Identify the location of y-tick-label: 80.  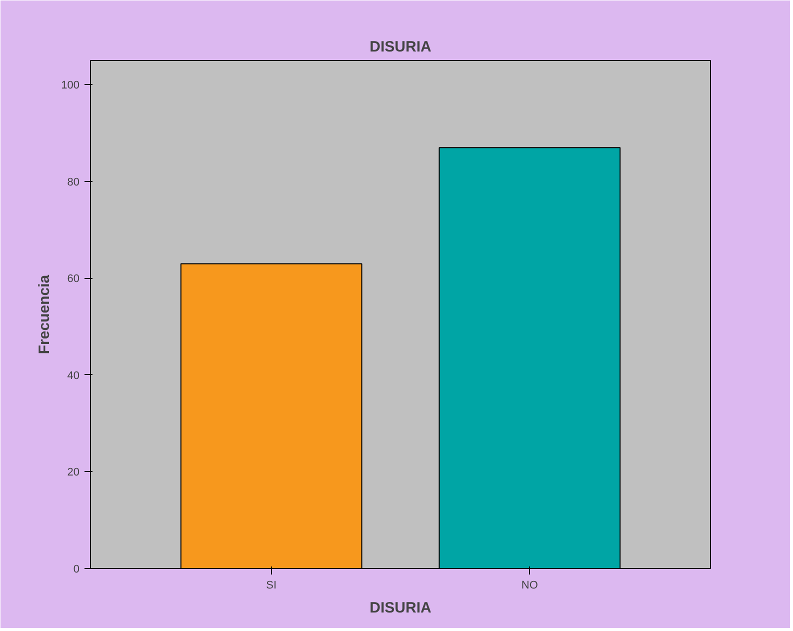
(73, 182).